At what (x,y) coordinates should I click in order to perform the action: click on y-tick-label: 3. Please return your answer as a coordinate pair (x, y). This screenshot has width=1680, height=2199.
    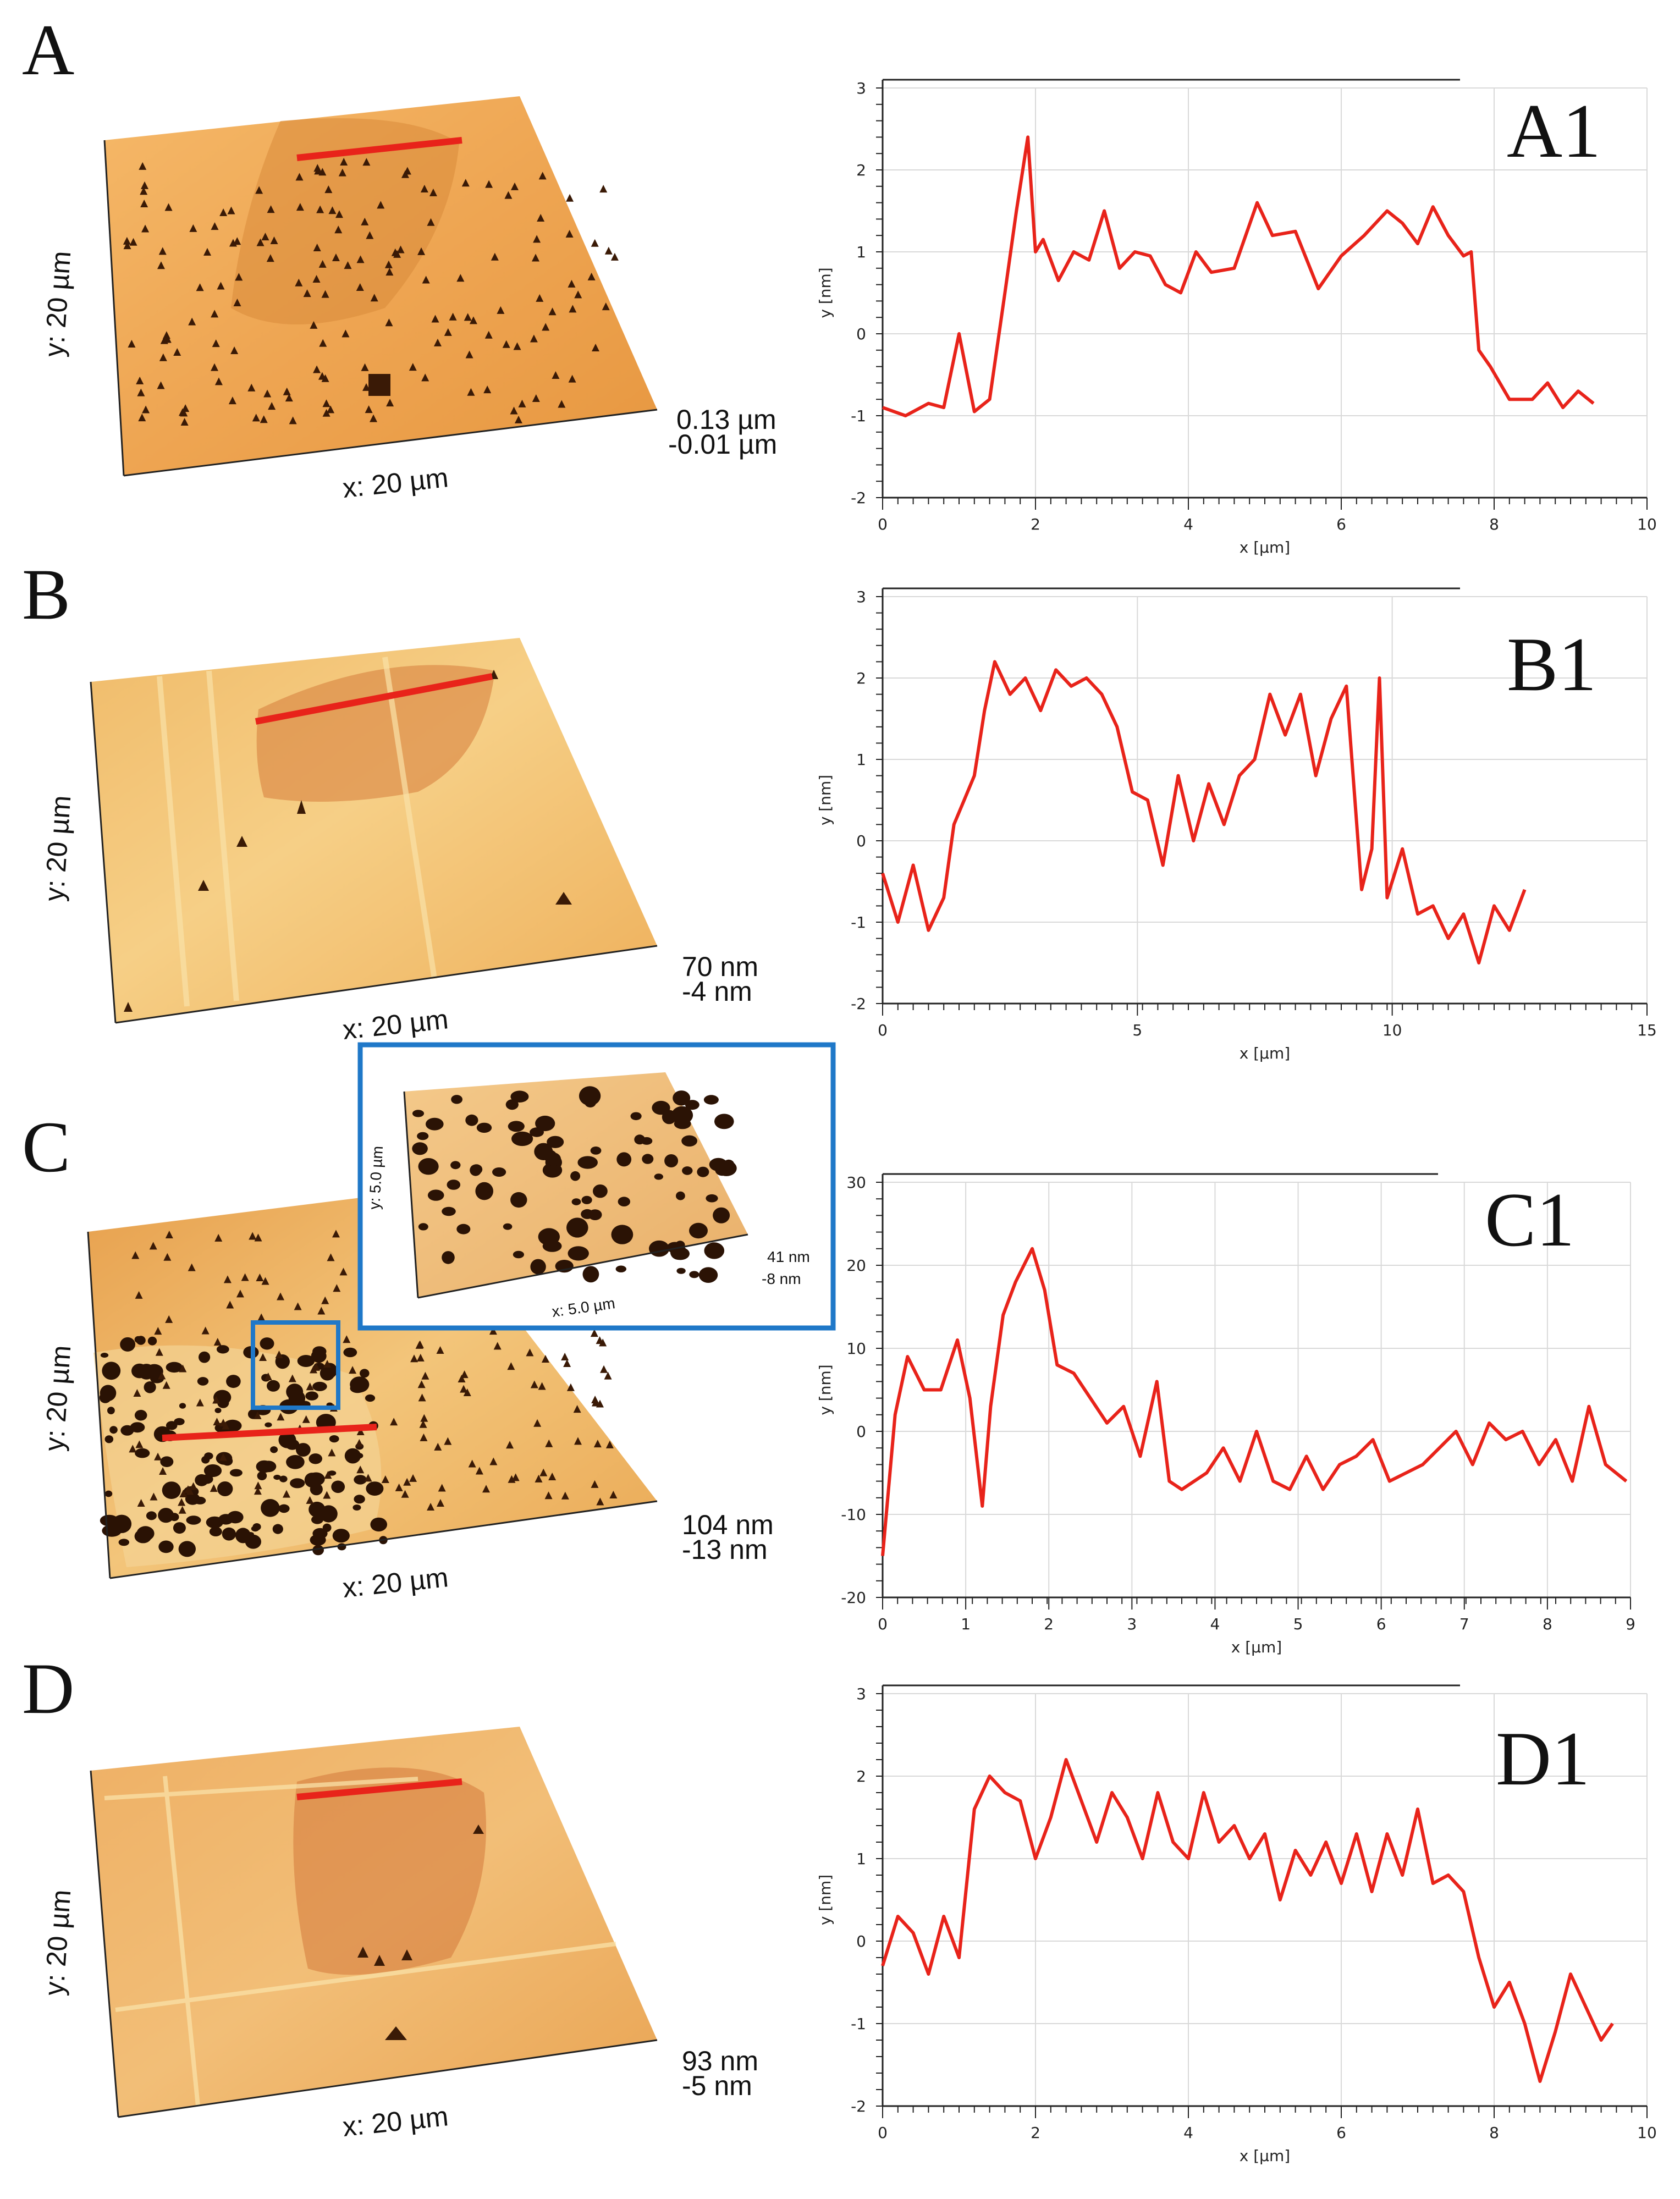
    Looking at the image, I should click on (861, 597).